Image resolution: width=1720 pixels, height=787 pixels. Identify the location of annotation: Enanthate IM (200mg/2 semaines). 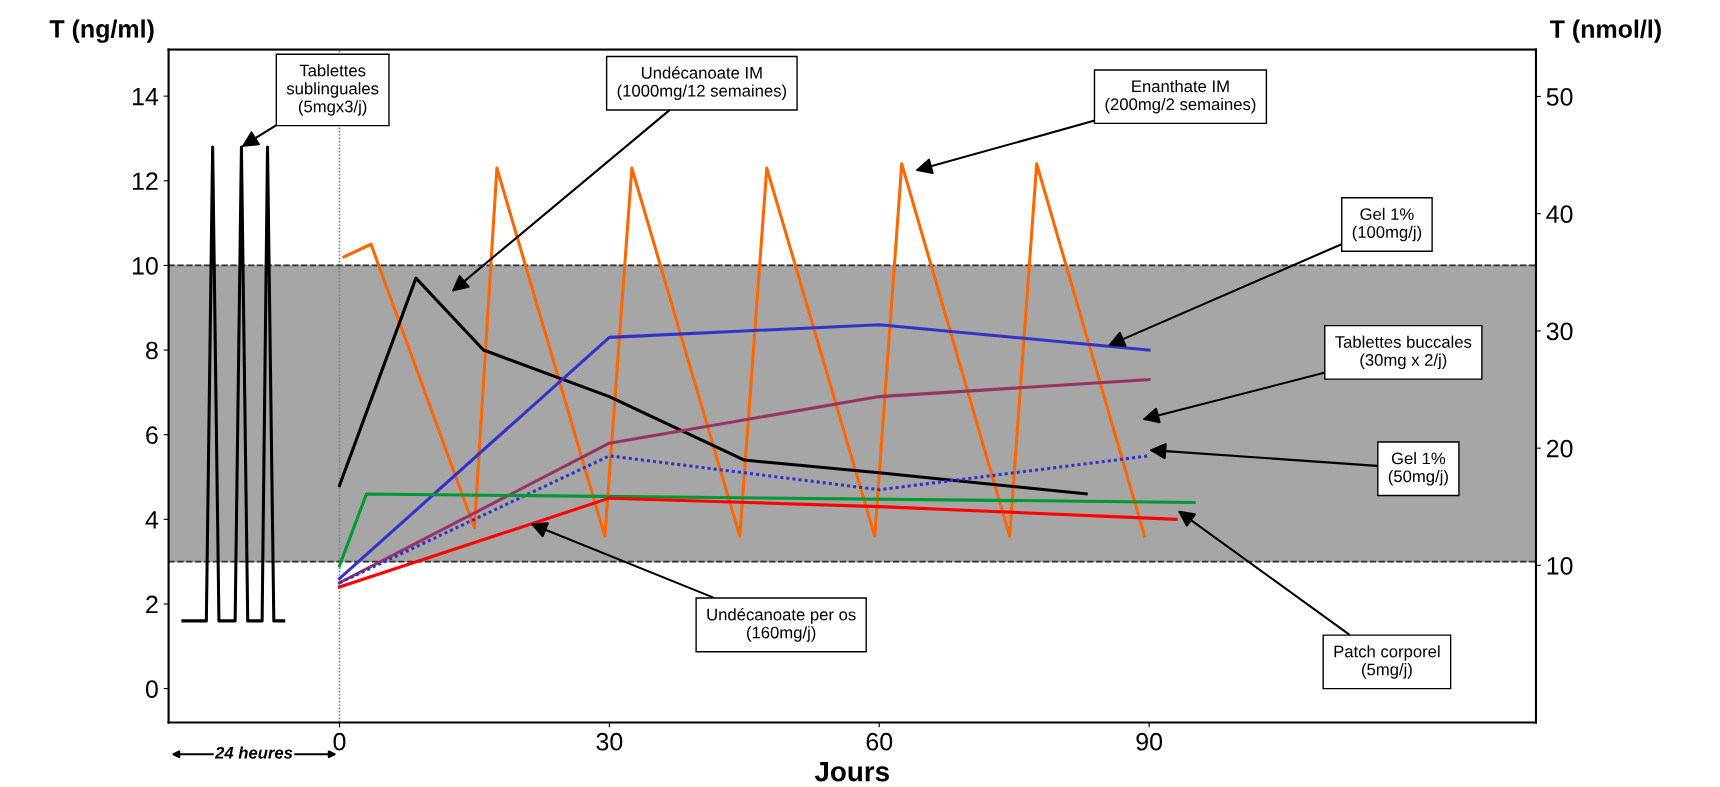
(1180, 96).